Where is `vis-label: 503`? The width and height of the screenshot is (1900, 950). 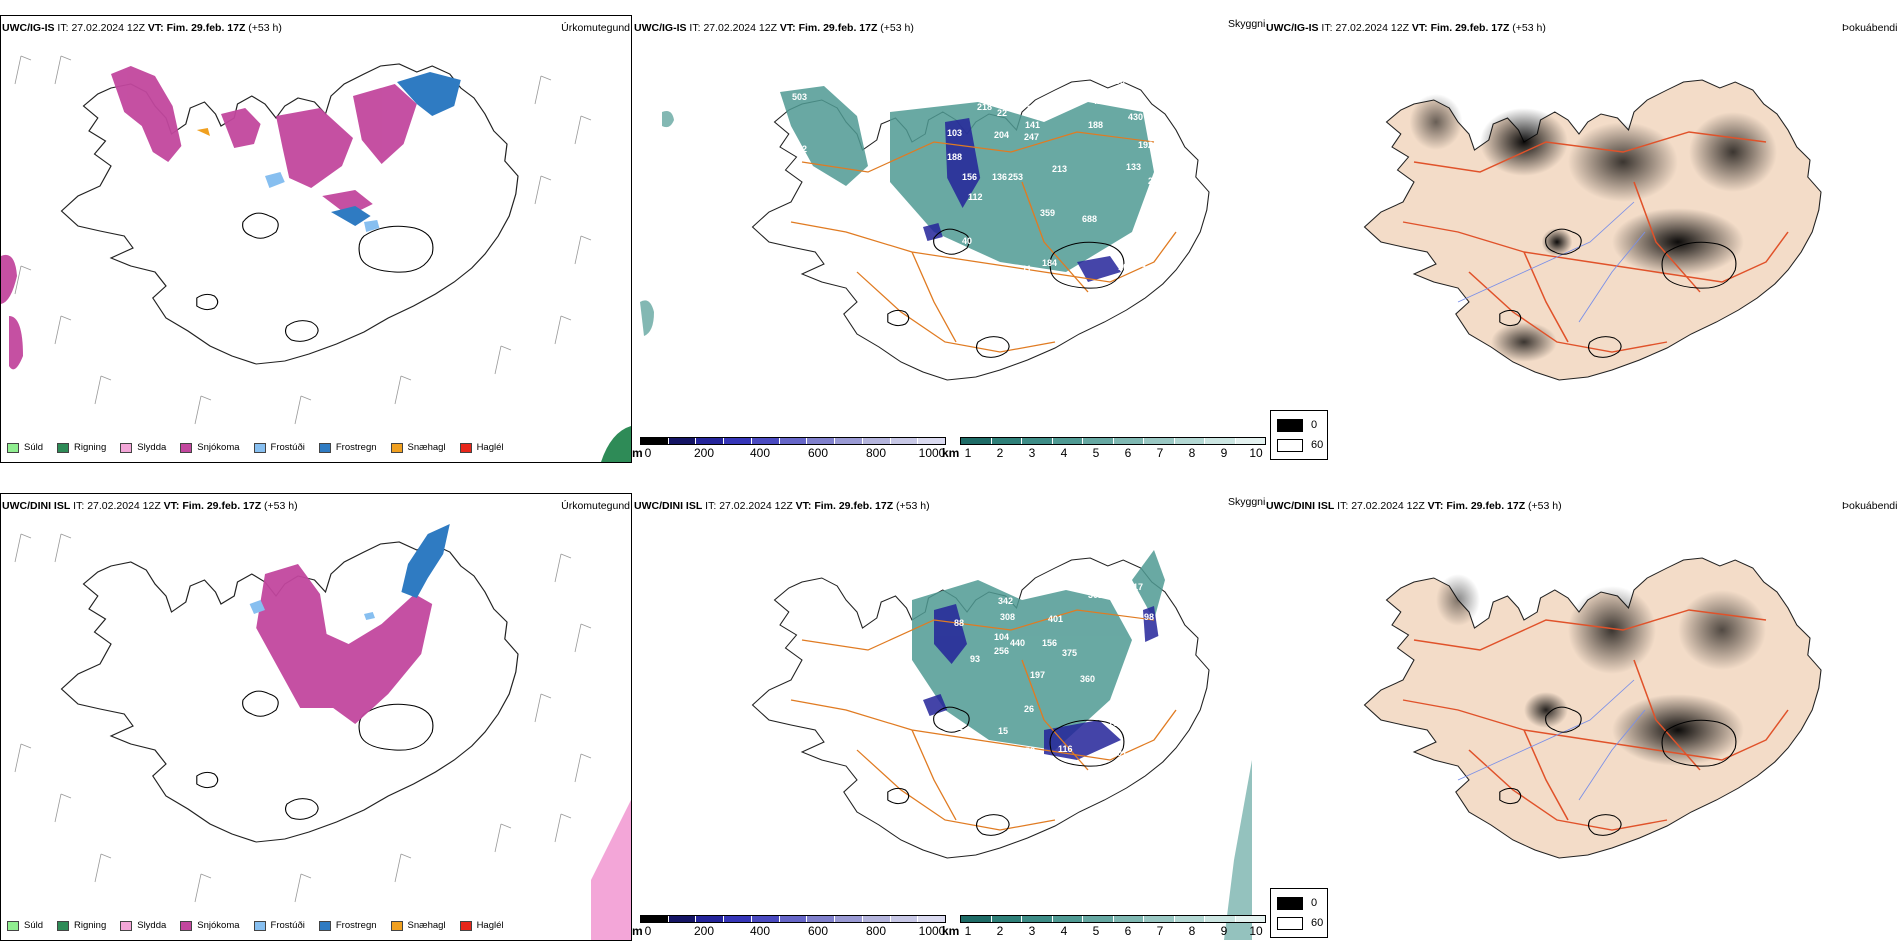 vis-label: 503 is located at coordinates (799, 97).